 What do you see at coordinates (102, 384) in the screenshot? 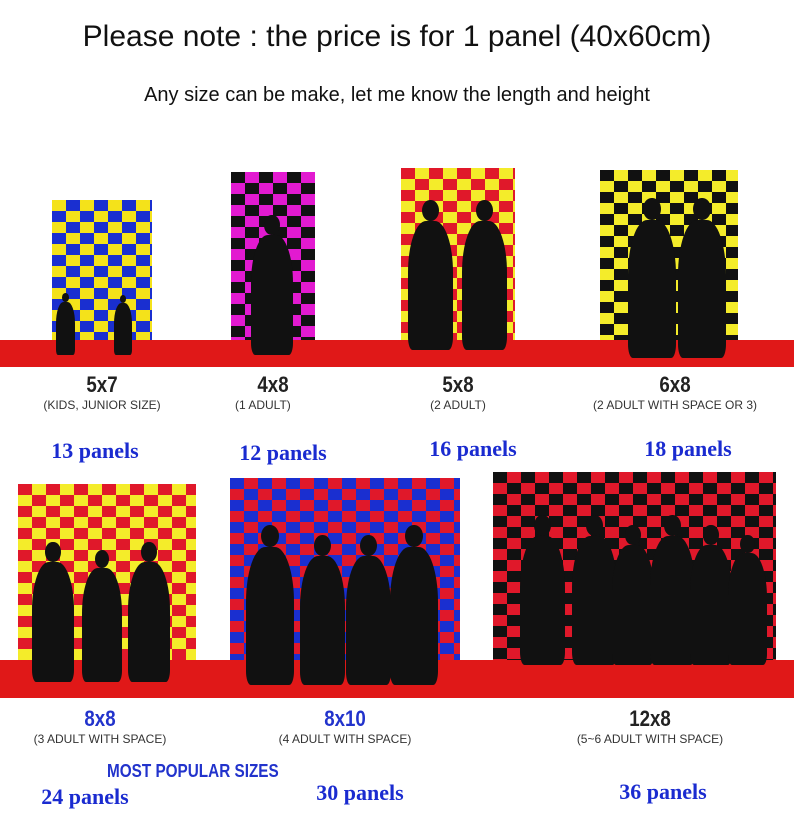
I see `size-label: 5x7` at bounding box center [102, 384].